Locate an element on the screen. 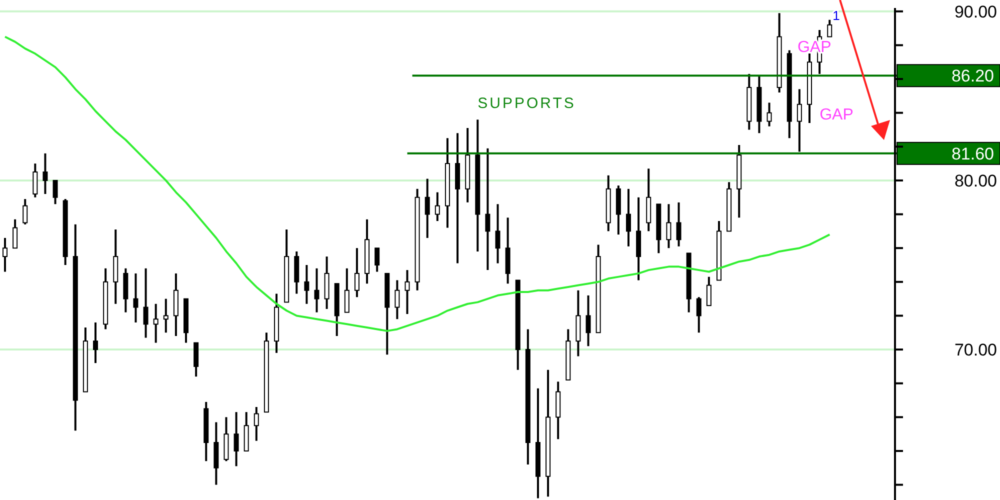  ref-line-label: 81.60 is located at coordinates (972, 154).